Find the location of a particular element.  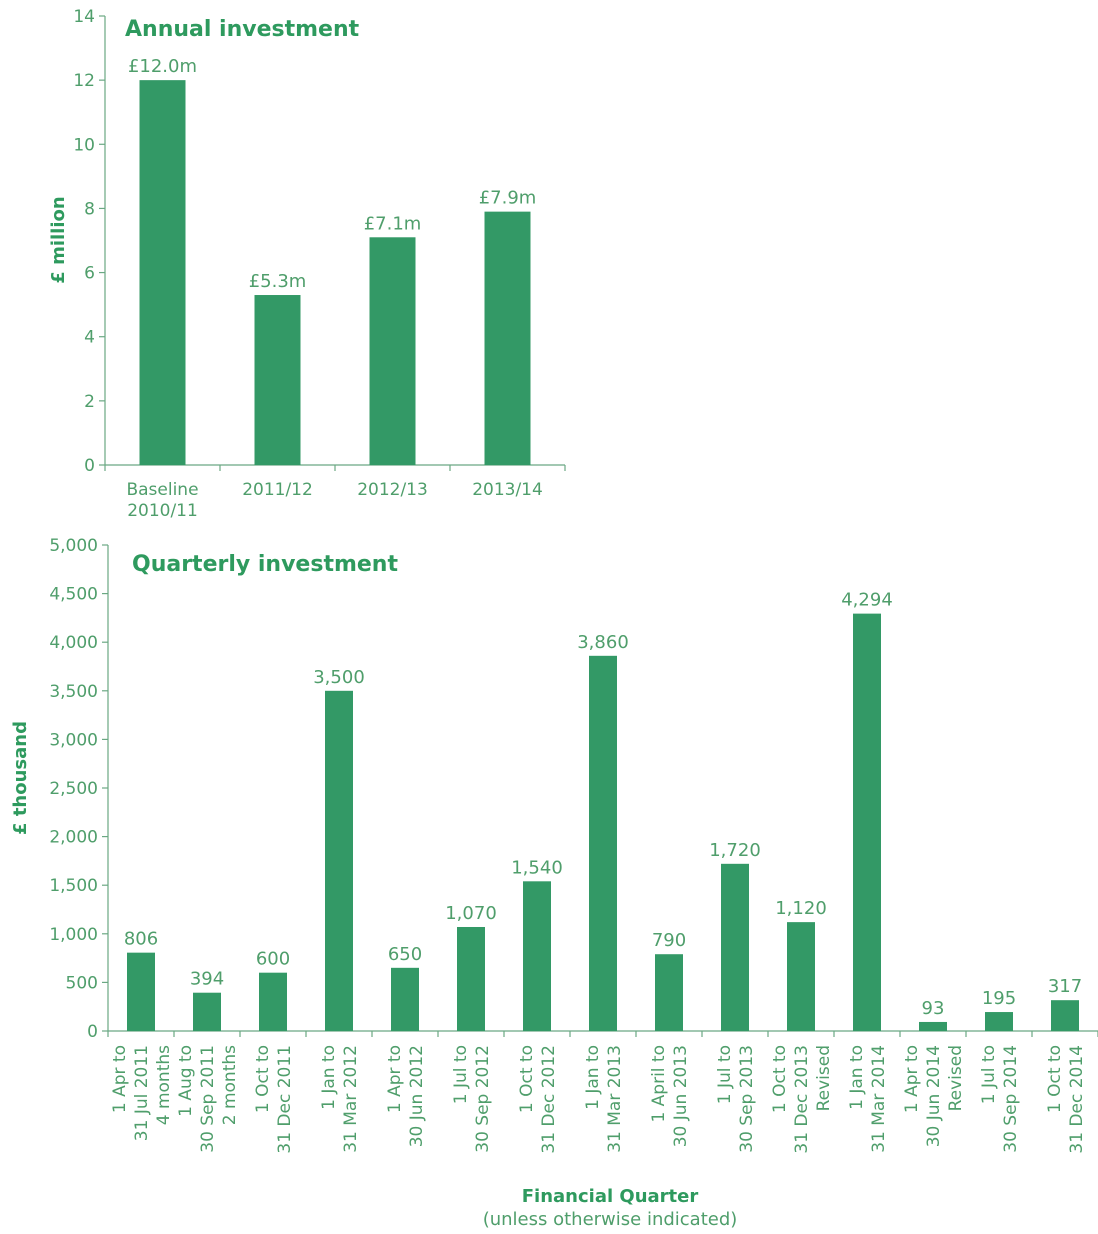

quarterly-category-label: 31 Dec 2014 is located at coordinates (1077, 1099).